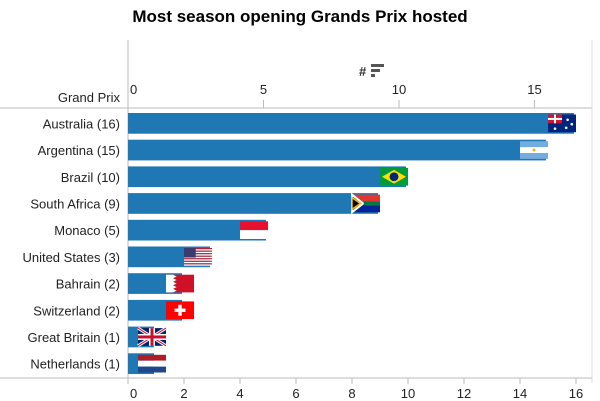  I want to click on top-tick-label: 10, so click(399, 89).